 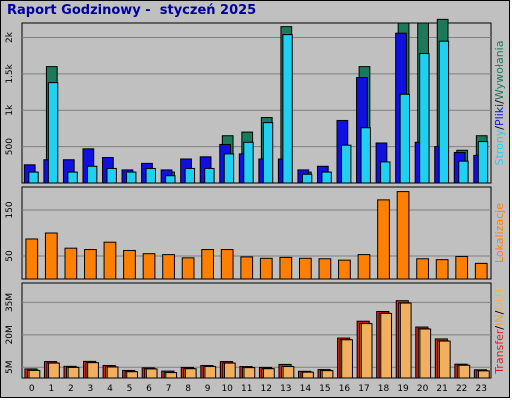 What do you see at coordinates (10, 334) in the screenshot?
I see `transfer-y-tick-label: 20M` at bounding box center [10, 334].